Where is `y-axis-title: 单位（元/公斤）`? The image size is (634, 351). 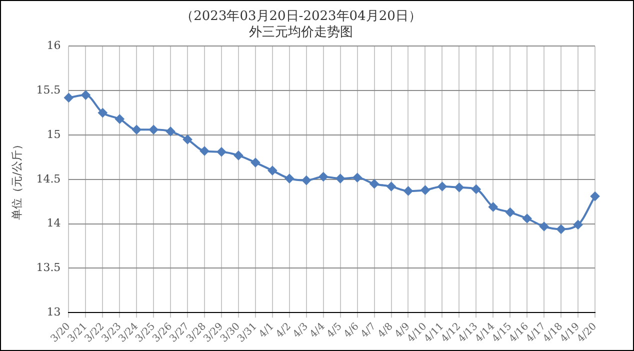 y-axis-title: 单位（元/公斤） is located at coordinates (17, 179).